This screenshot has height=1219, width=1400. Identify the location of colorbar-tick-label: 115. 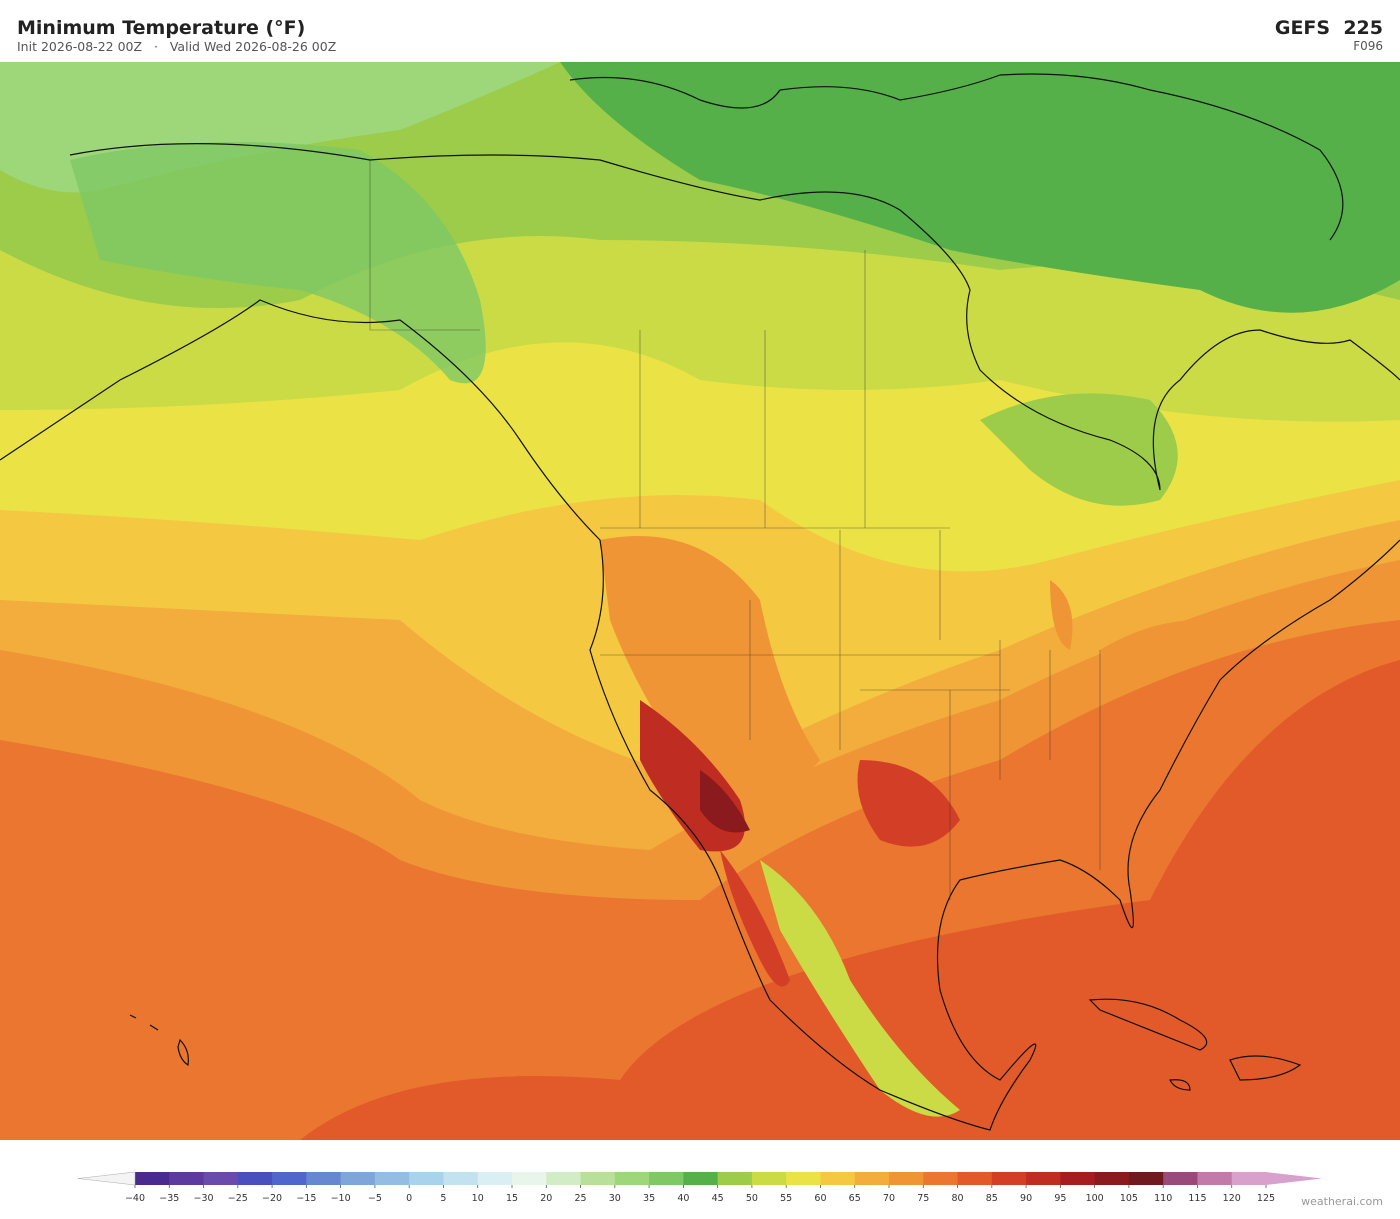
(1197, 1198).